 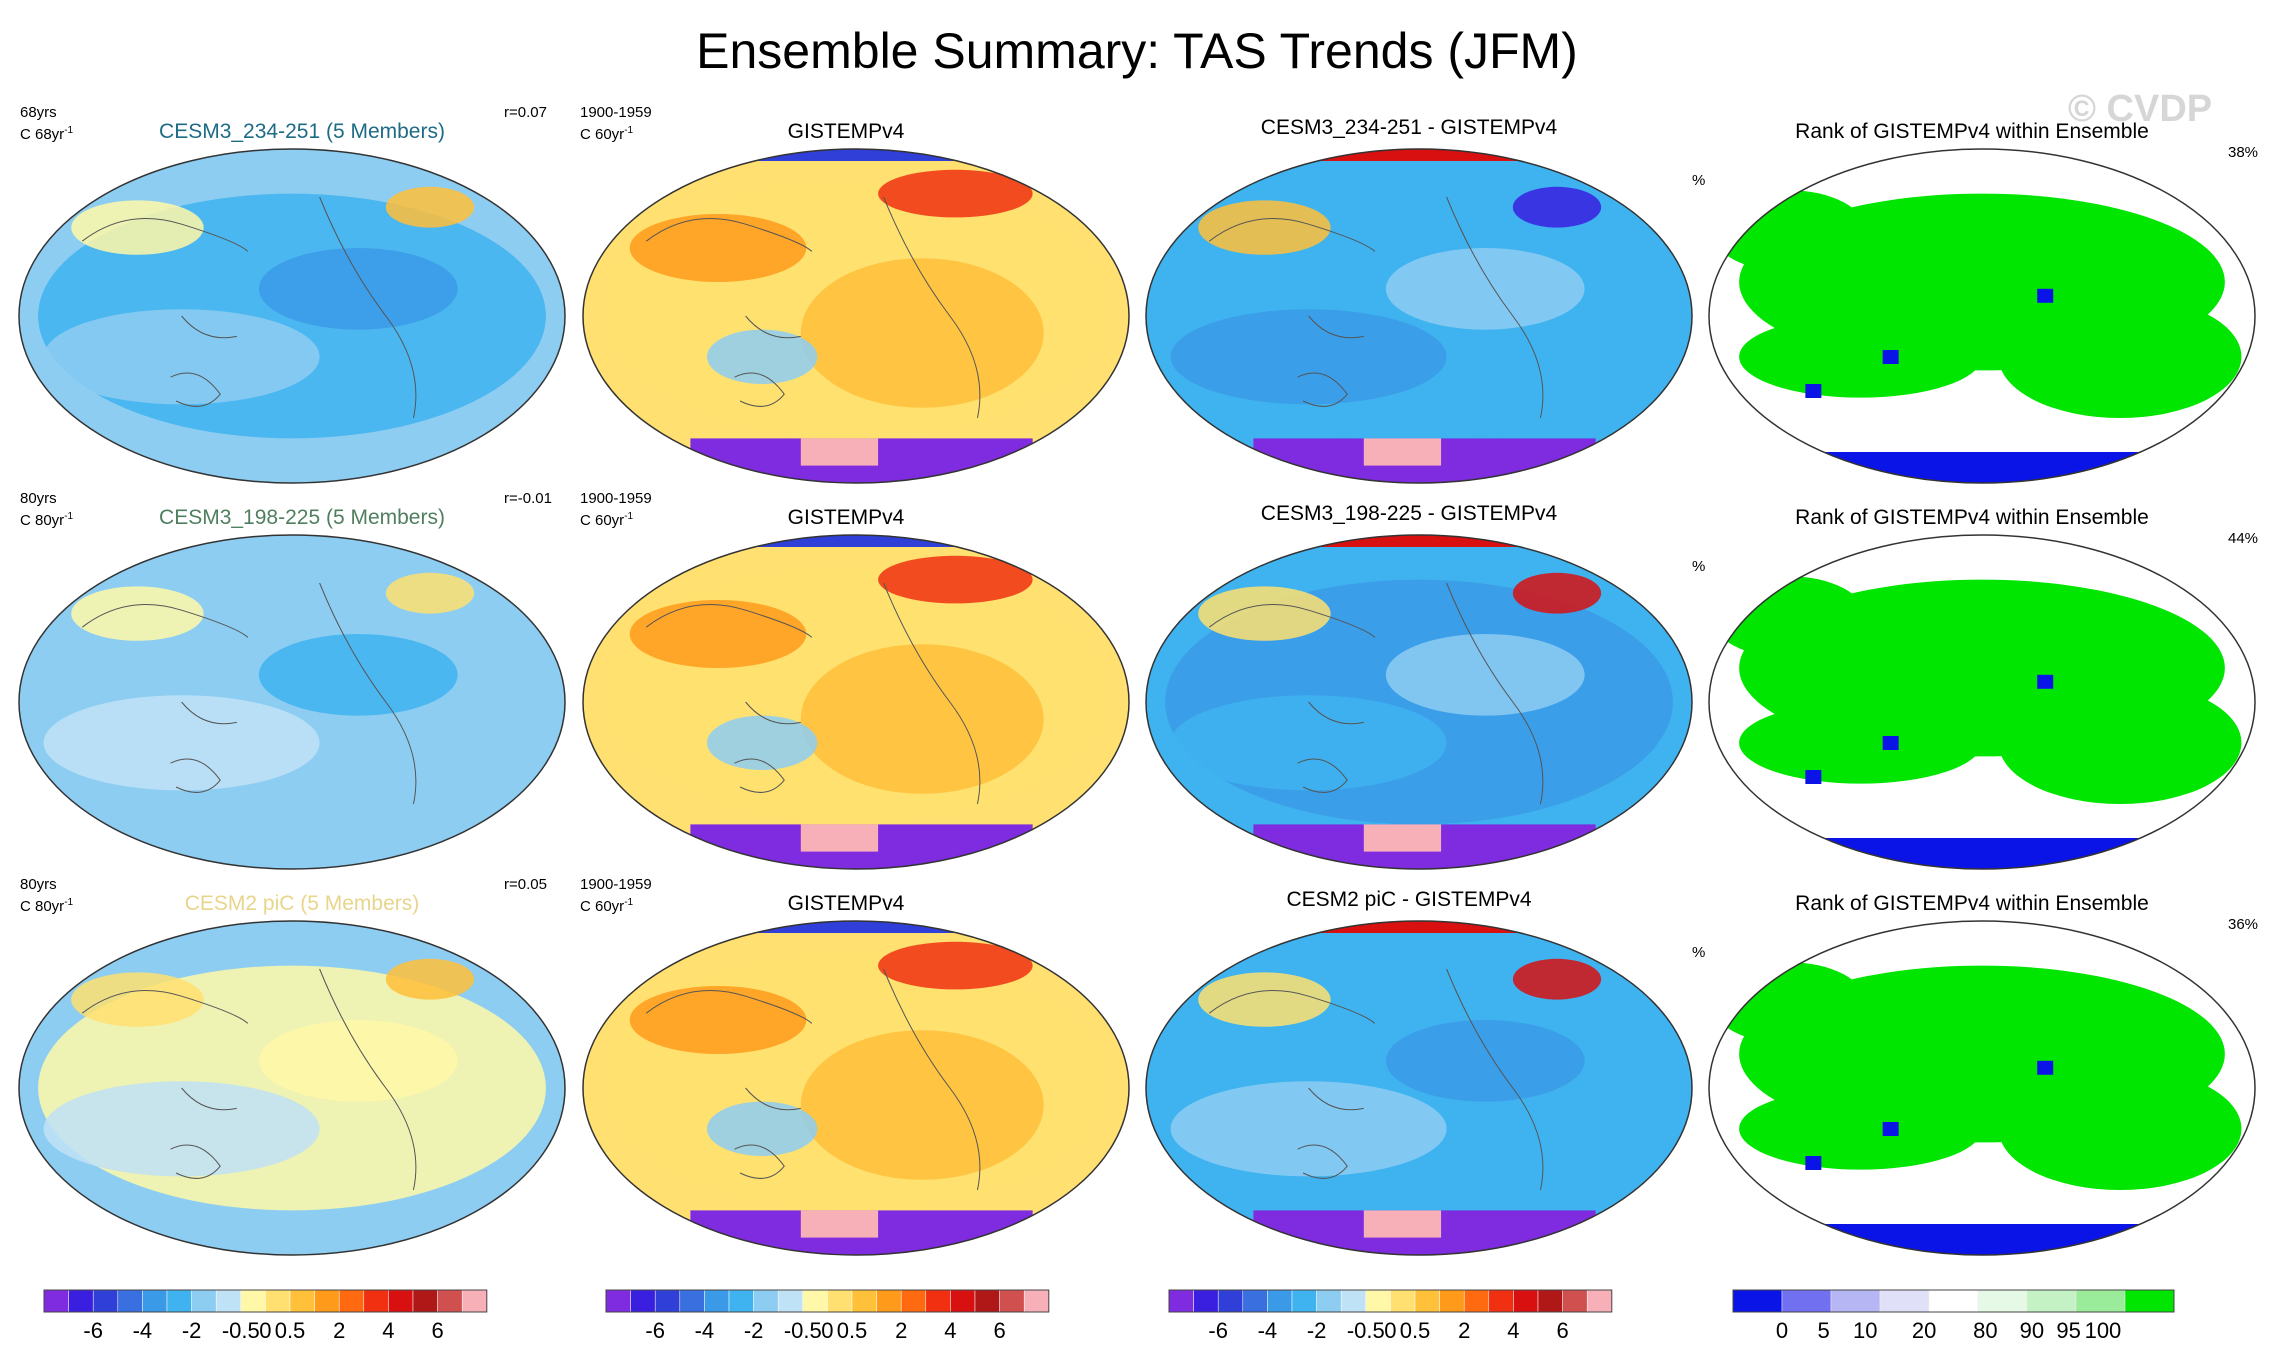 I want to click on model-panel-title: CESM2 piC (5 Members), so click(x=302, y=903).